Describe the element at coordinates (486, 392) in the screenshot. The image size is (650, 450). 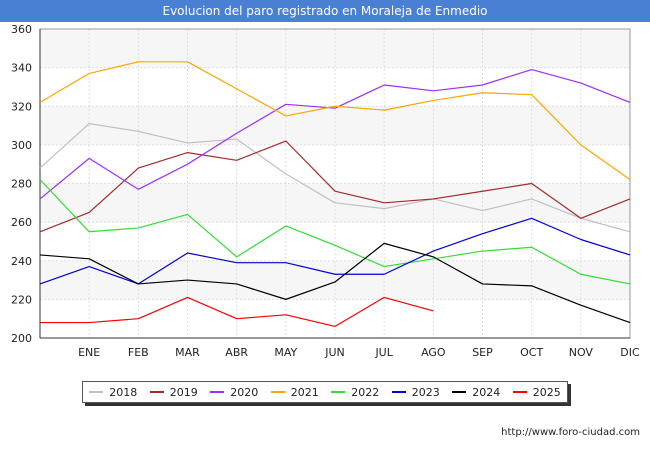
I see `legend-label: 2024` at that location.